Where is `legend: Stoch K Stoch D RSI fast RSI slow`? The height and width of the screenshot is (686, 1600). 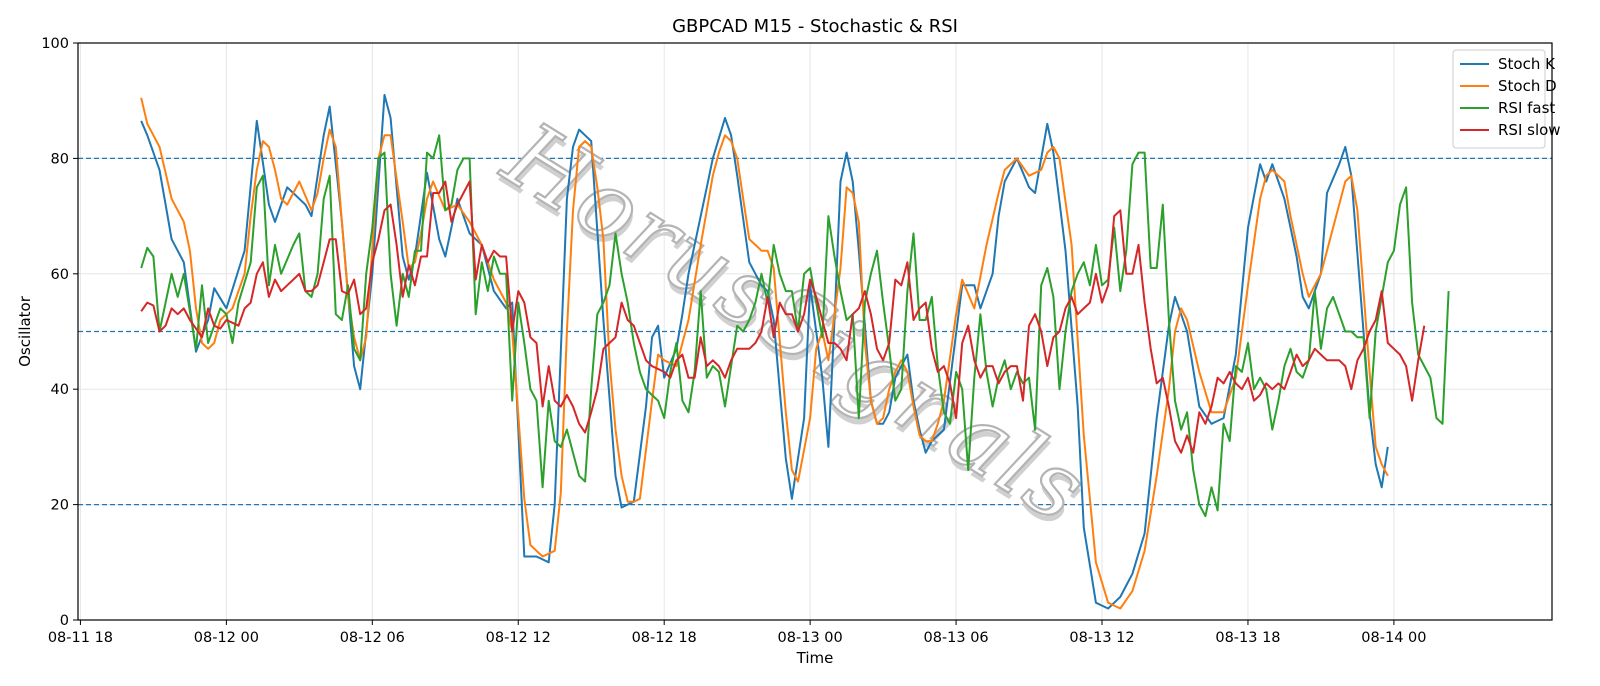
legend: Stoch K Stoch D RSI fast RSI slow is located at coordinates (1506, 99).